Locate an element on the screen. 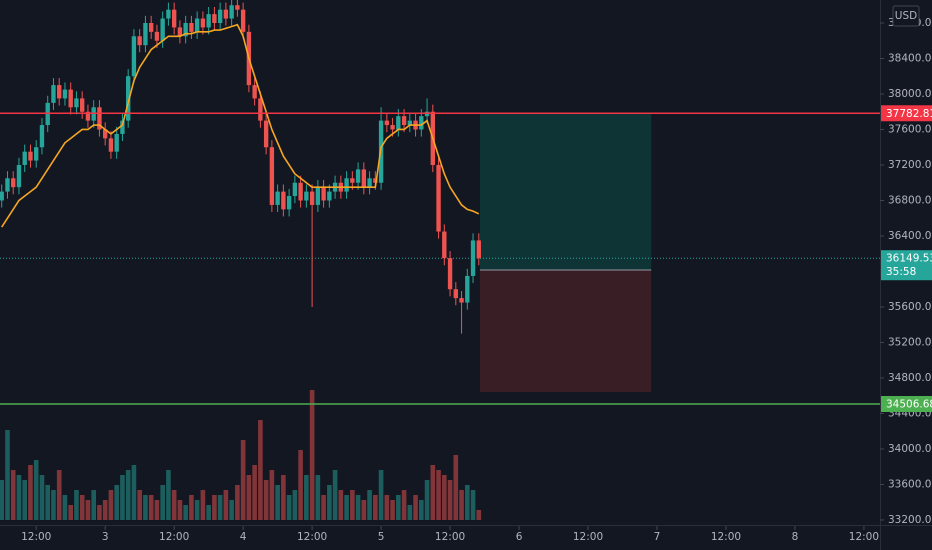 The width and height of the screenshot is (932, 550). y-tick-label: 38400.00 is located at coordinates (910, 58).